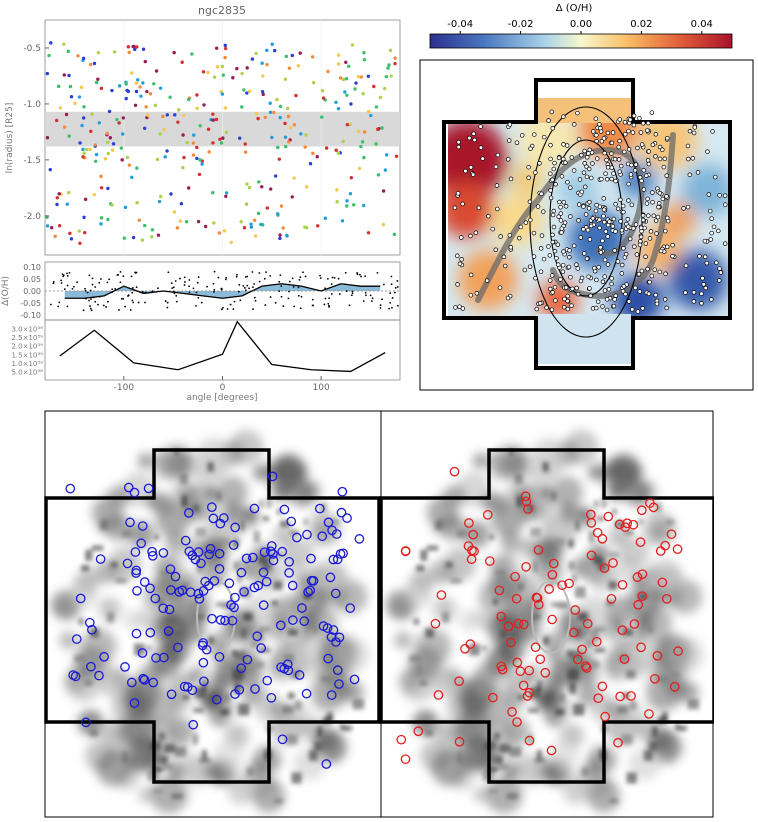 The width and height of the screenshot is (758, 822). Describe the element at coordinates (581, 24) in the screenshot. I see `colorbar-tick-label: 0.00` at that location.